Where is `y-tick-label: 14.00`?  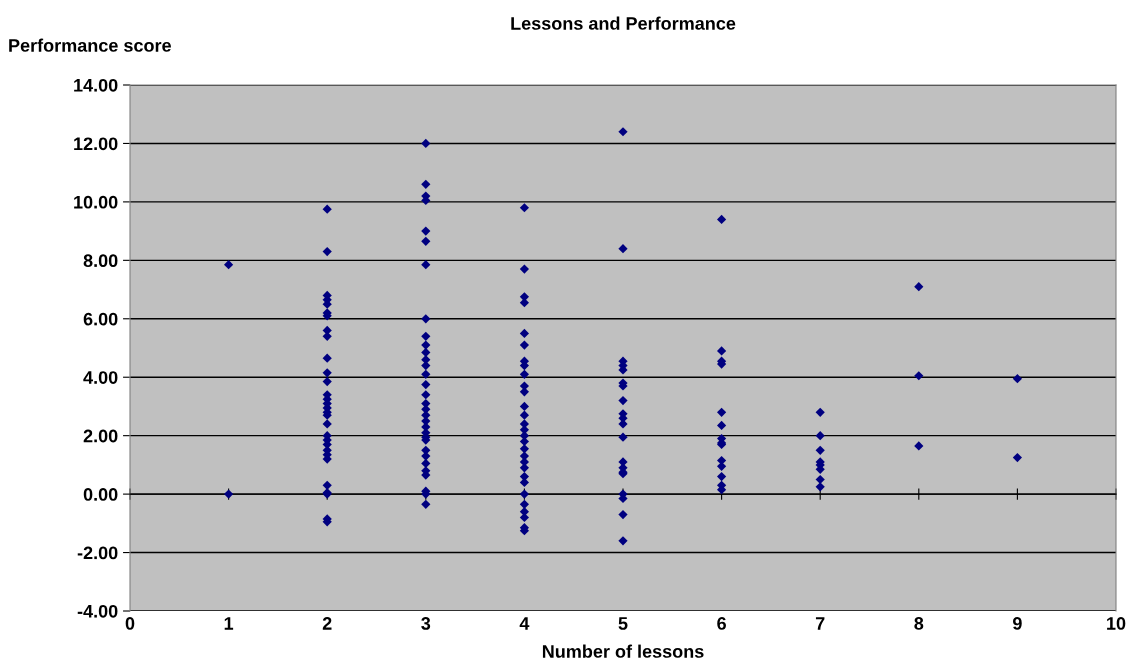 y-tick-label: 14.00 is located at coordinates (96, 85).